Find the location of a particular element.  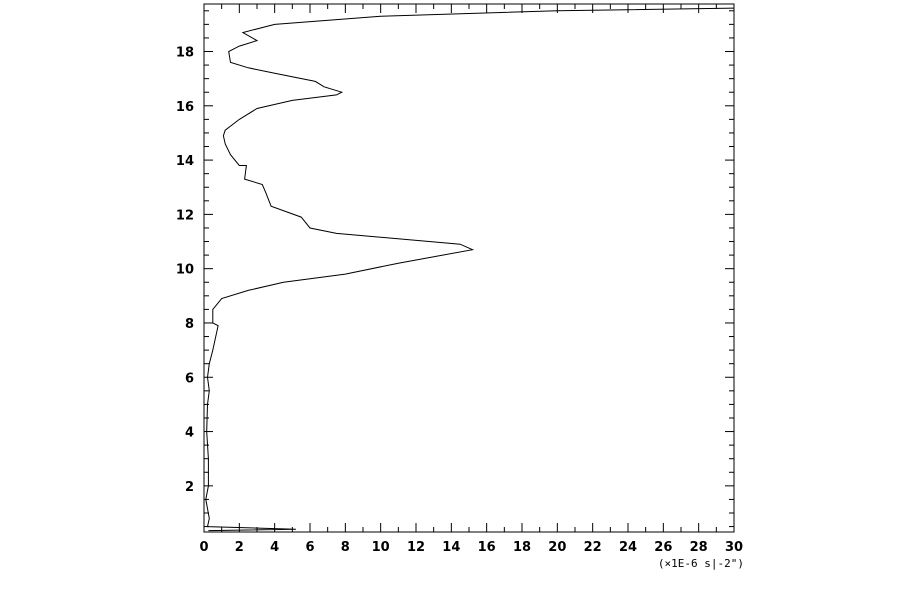

x-tick-label: 2 is located at coordinates (239, 547).